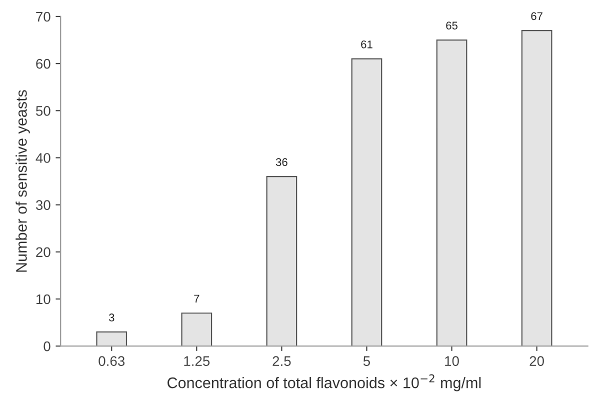  Describe the element at coordinates (43, 299) in the screenshot. I see `y-tick-label: 10` at that location.